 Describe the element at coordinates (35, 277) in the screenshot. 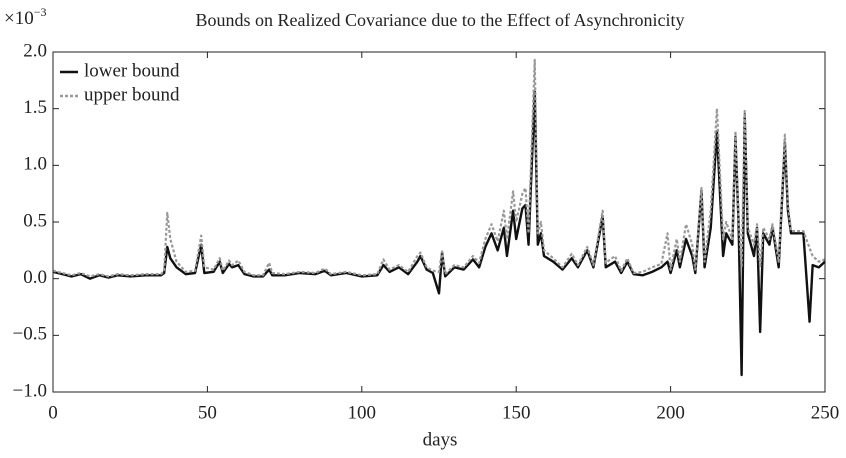

I see `y-tick-label: 0.0` at that location.